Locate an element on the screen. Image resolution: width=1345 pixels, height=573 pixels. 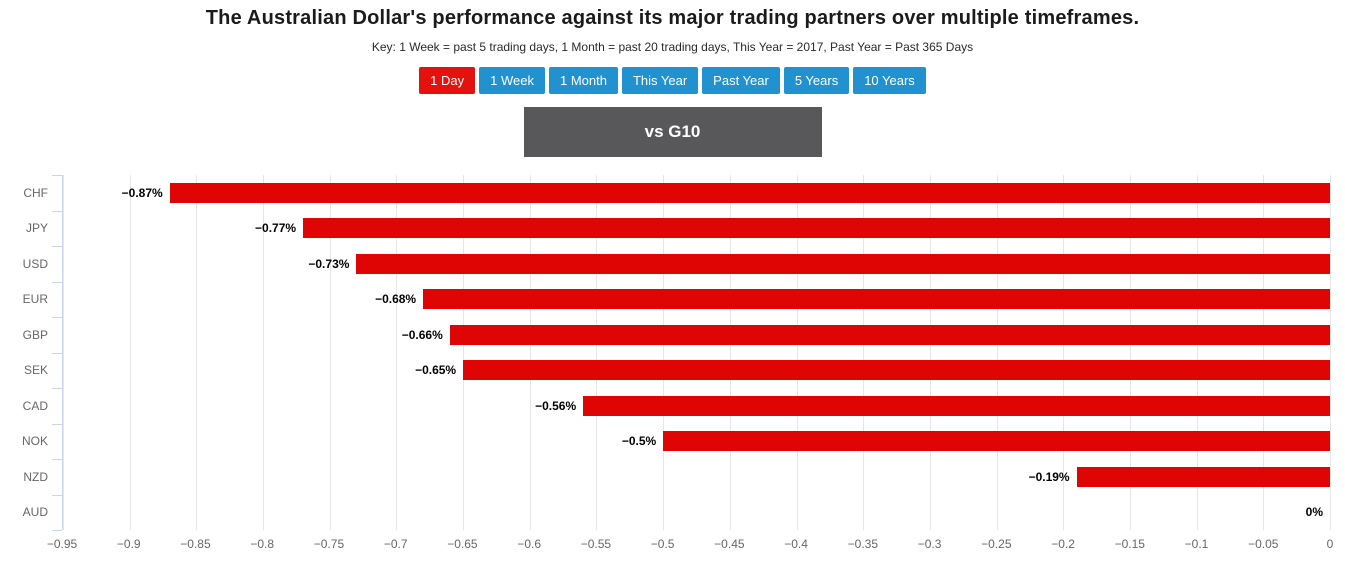
x-axis-tick-label: −0.95 is located at coordinates (62, 544).